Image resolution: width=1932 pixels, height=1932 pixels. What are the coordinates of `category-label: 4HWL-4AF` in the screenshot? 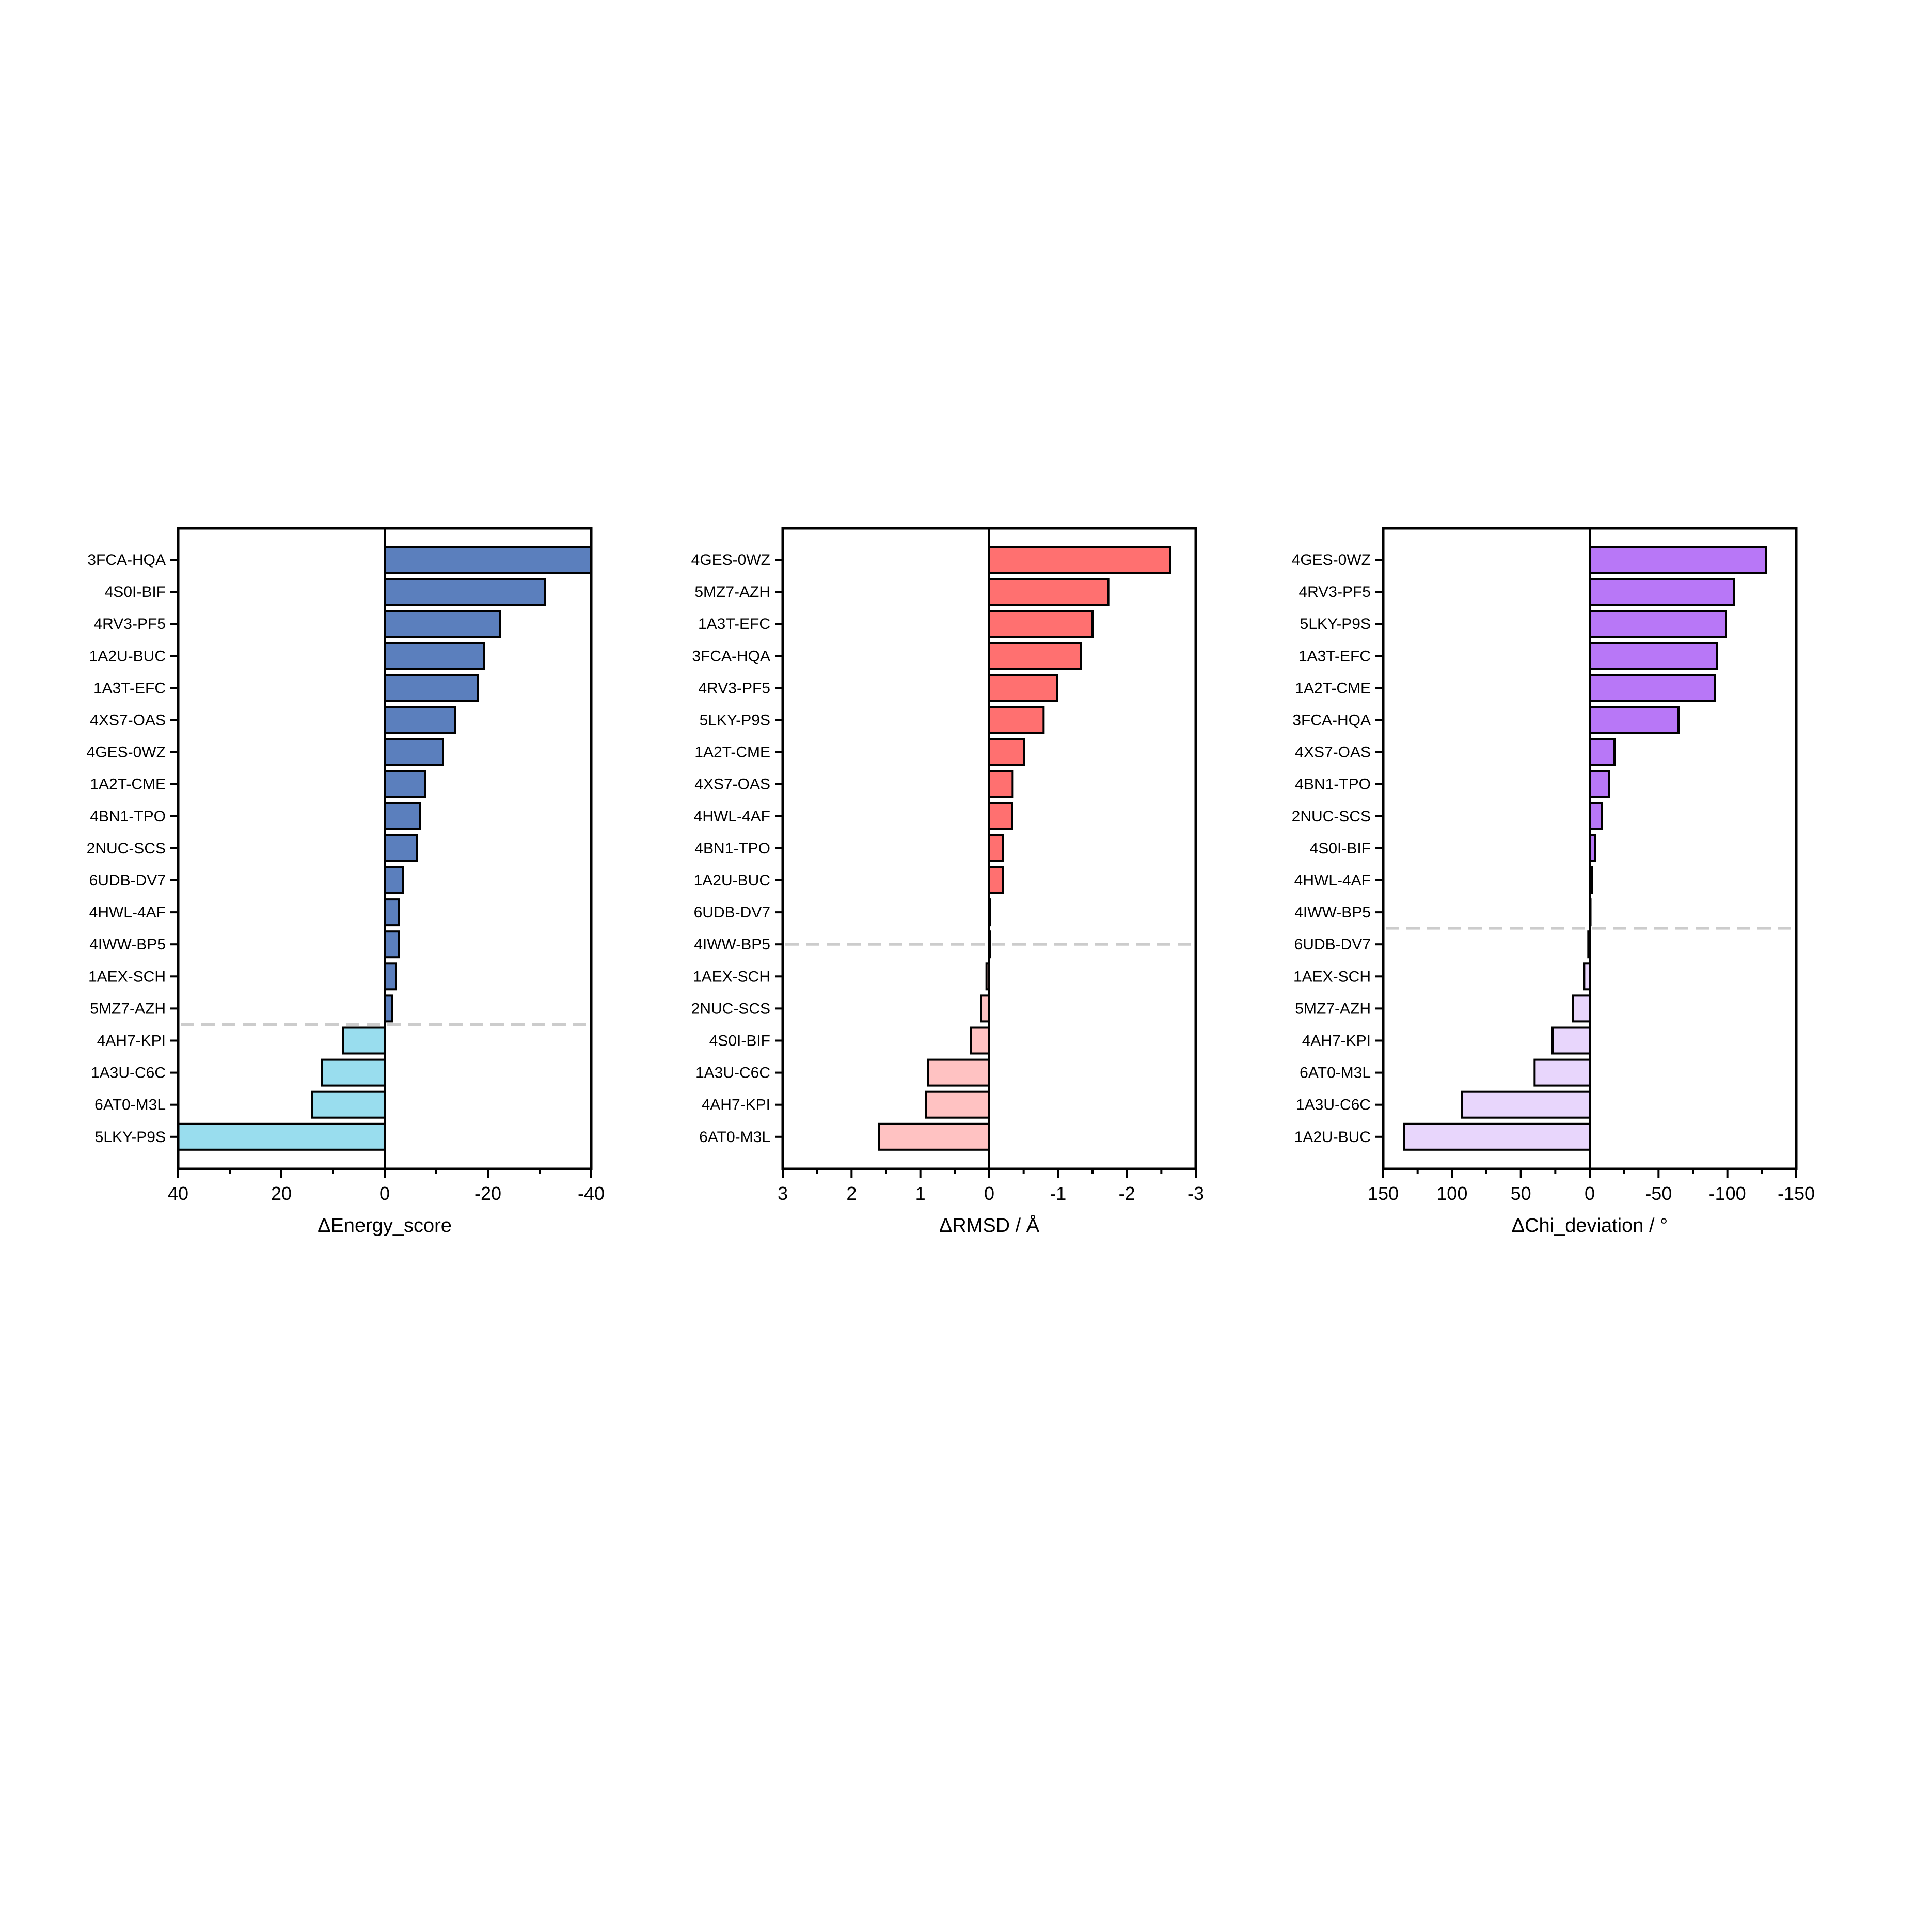 It's located at (1333, 880).